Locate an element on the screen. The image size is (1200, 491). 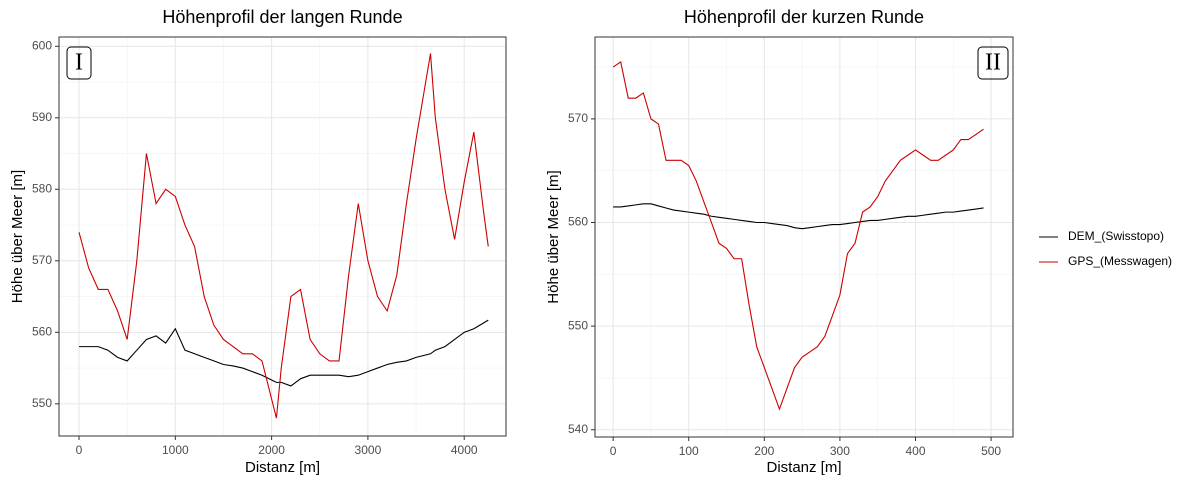
chart-title: Höhenprofil der langen Runde is located at coordinates (282, 17).